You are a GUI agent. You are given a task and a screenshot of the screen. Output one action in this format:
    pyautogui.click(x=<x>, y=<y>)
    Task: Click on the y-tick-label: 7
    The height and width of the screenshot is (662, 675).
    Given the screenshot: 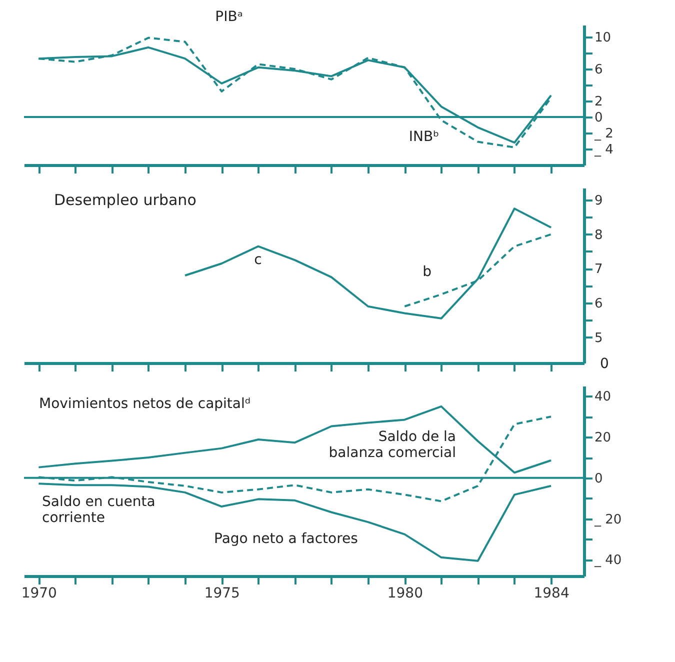 What is the action you would take?
    pyautogui.click(x=598, y=270)
    